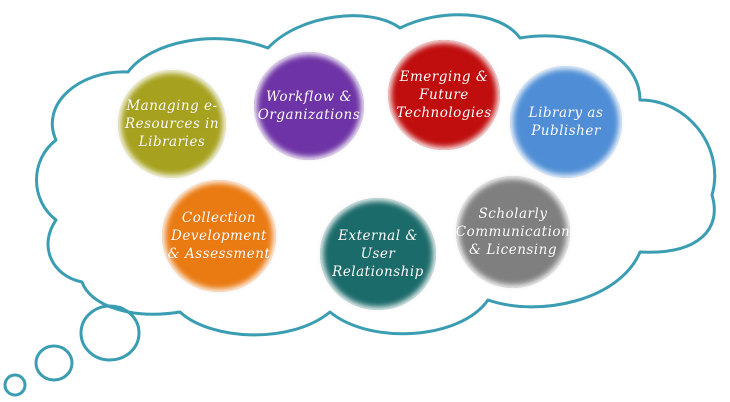 Image resolution: width=730 pixels, height=402 pixels. What do you see at coordinates (54, 363) in the screenshot?
I see `thought-bubble-medium` at bounding box center [54, 363].